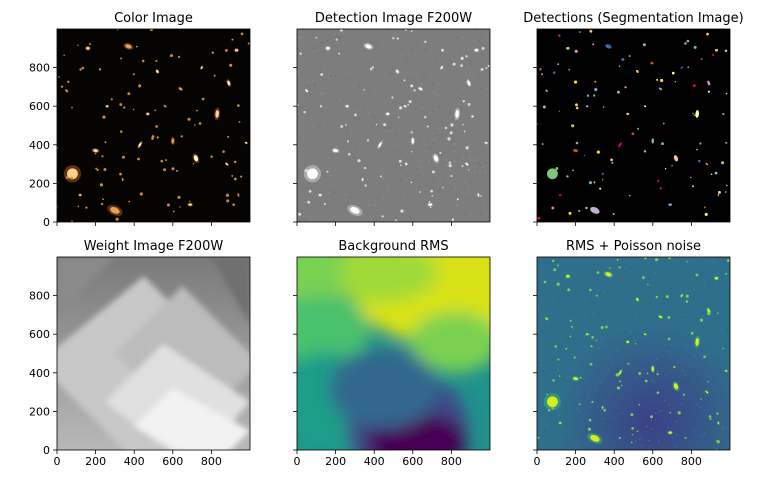 This screenshot has height=480, width=760. What do you see at coordinates (335, 461) in the screenshot?
I see `x-tick-label: 200` at bounding box center [335, 461].